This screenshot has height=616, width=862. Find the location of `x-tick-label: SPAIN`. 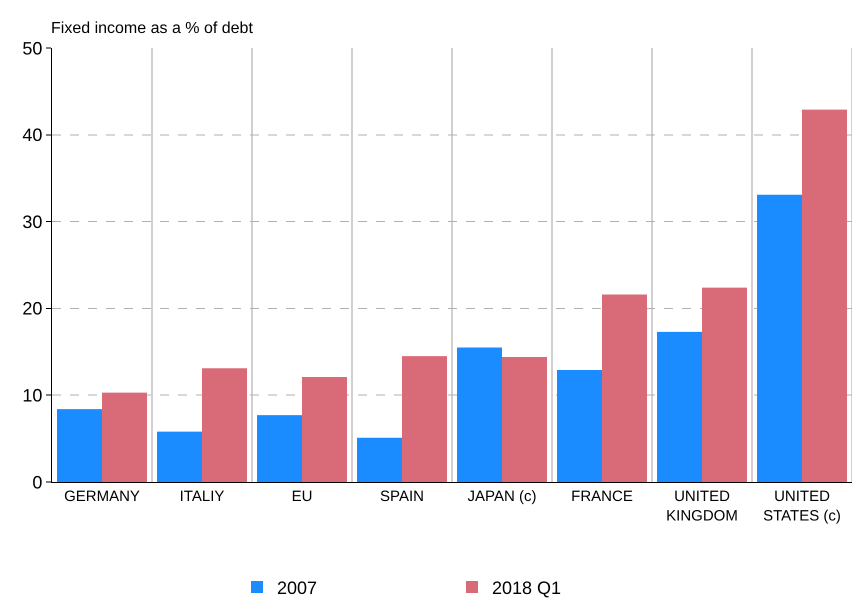

x-tick-label: SPAIN is located at coordinates (402, 496).